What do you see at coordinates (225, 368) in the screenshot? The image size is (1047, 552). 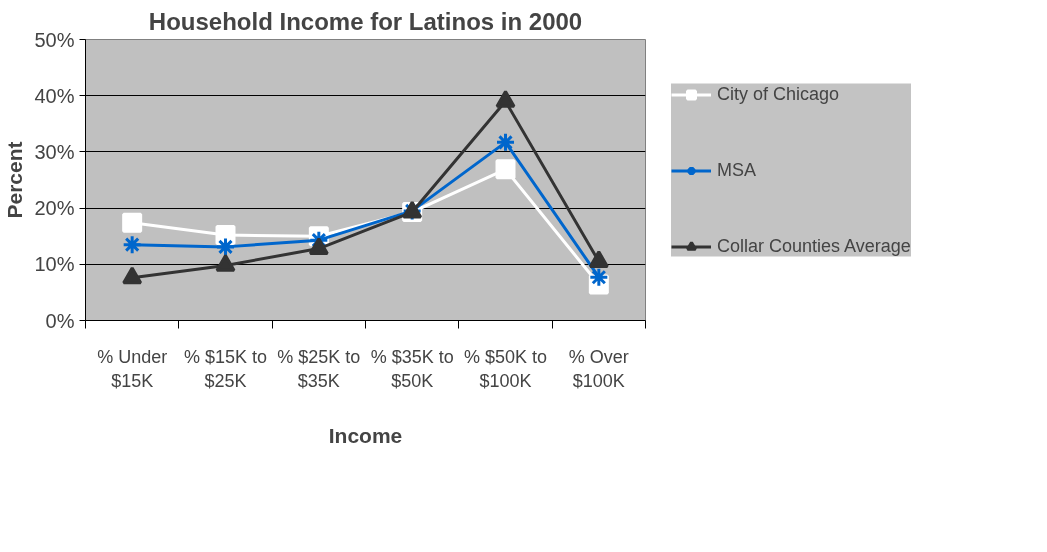 I see `x-tick-label: % $15K to $25K` at bounding box center [225, 368].